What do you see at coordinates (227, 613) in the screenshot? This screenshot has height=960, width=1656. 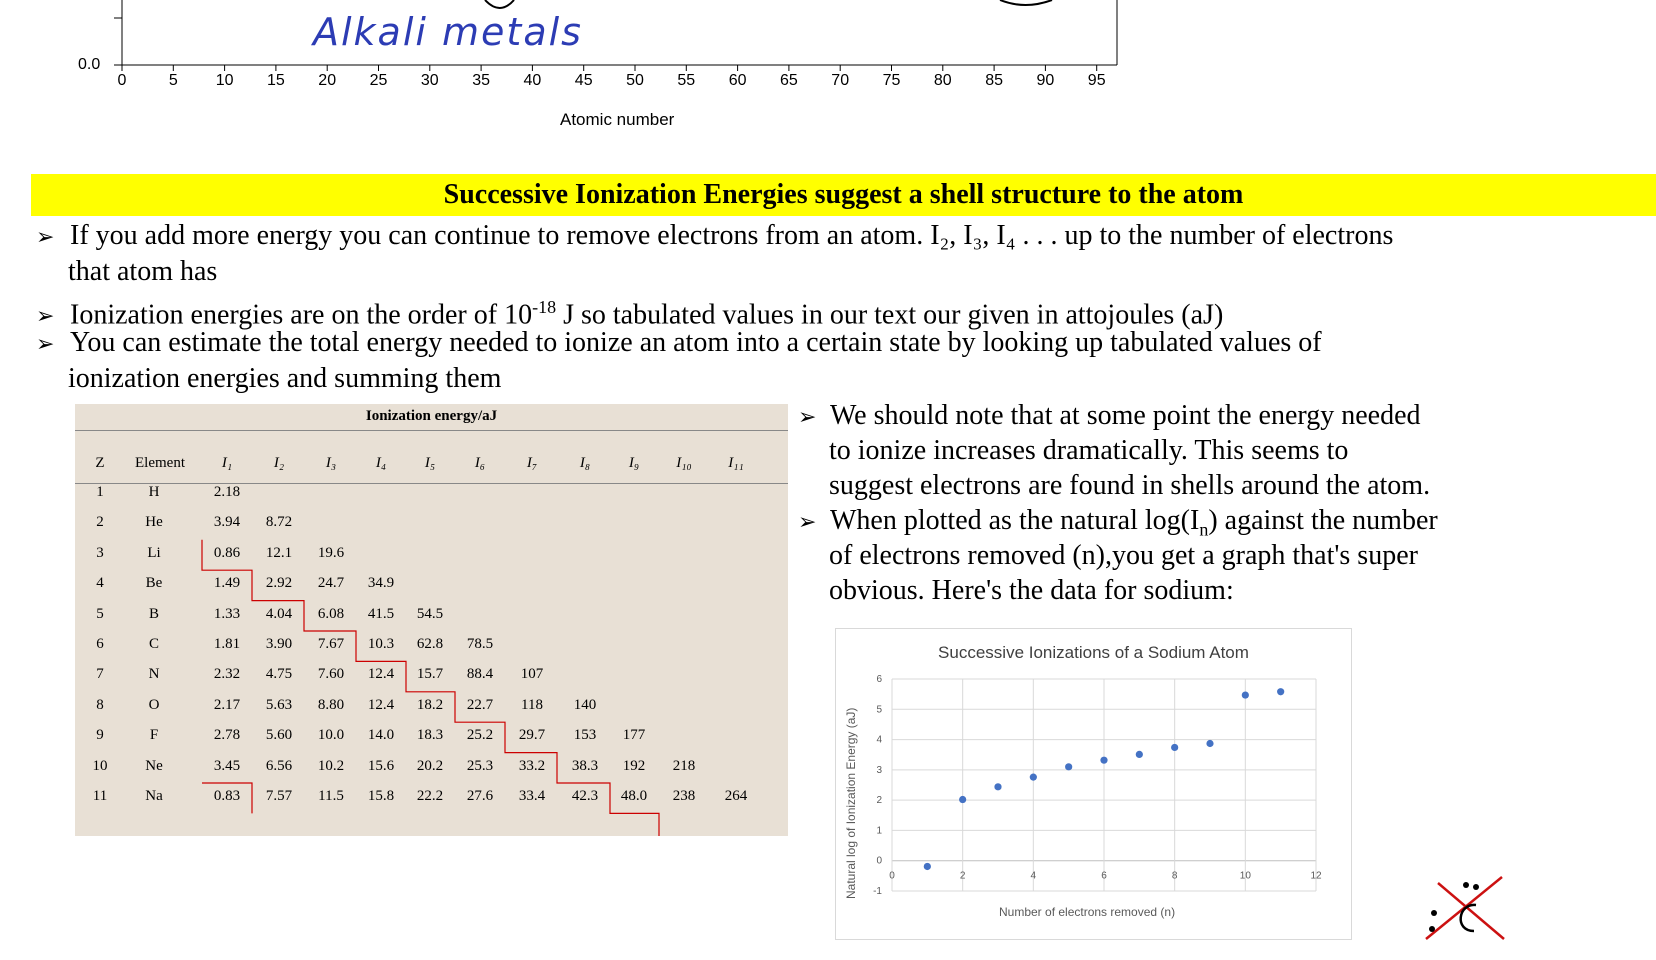 I see `table-cell-value: 1.33` at bounding box center [227, 613].